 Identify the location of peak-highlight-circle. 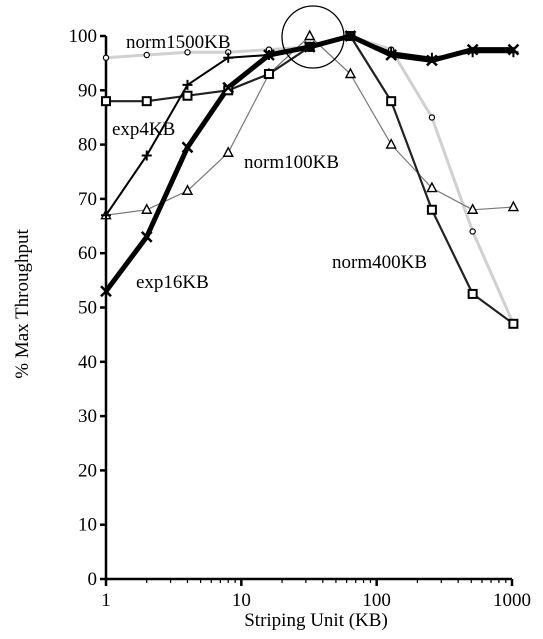
(313, 37).